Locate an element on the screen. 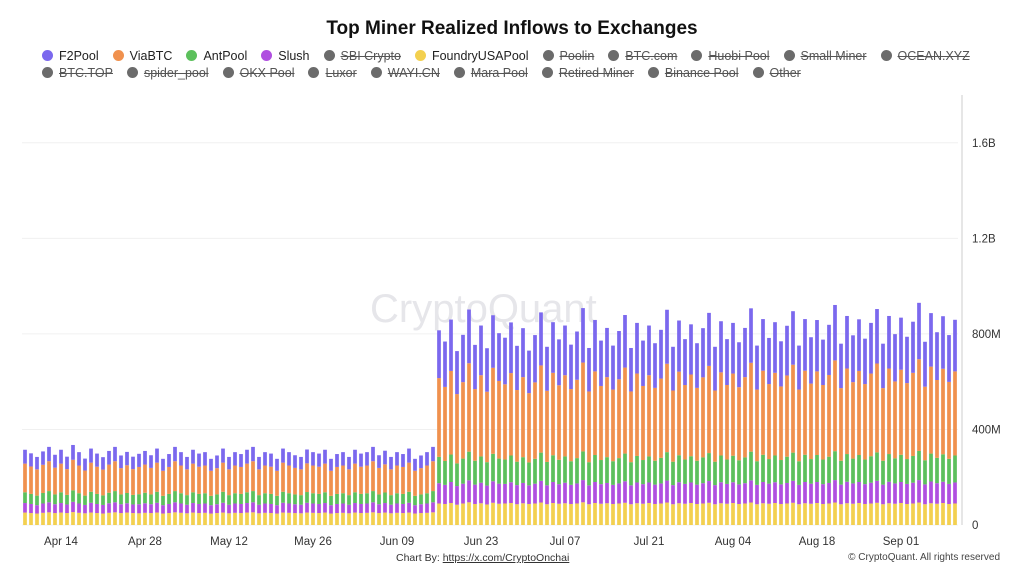  legend-item-binance-pool: Binance Pool is located at coordinates (693, 73).